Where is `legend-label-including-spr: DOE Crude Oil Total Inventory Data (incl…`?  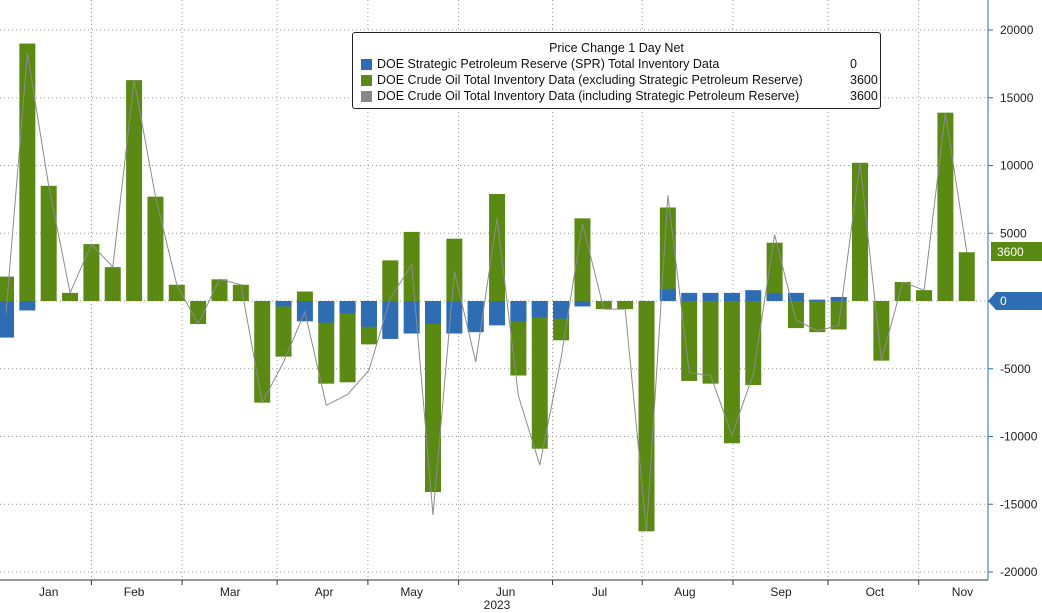 legend-label-including-spr: DOE Crude Oil Total Inventory Data (incl… is located at coordinates (588, 96).